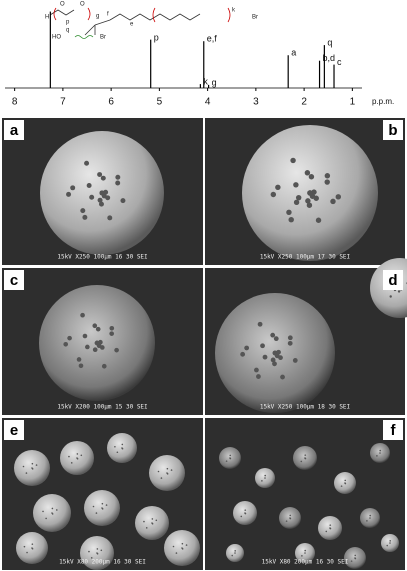 This screenshot has width=407, height=571. Describe the element at coordinates (383, 101) in the screenshot. I see `x-axis-label: p.p.m.` at that location.